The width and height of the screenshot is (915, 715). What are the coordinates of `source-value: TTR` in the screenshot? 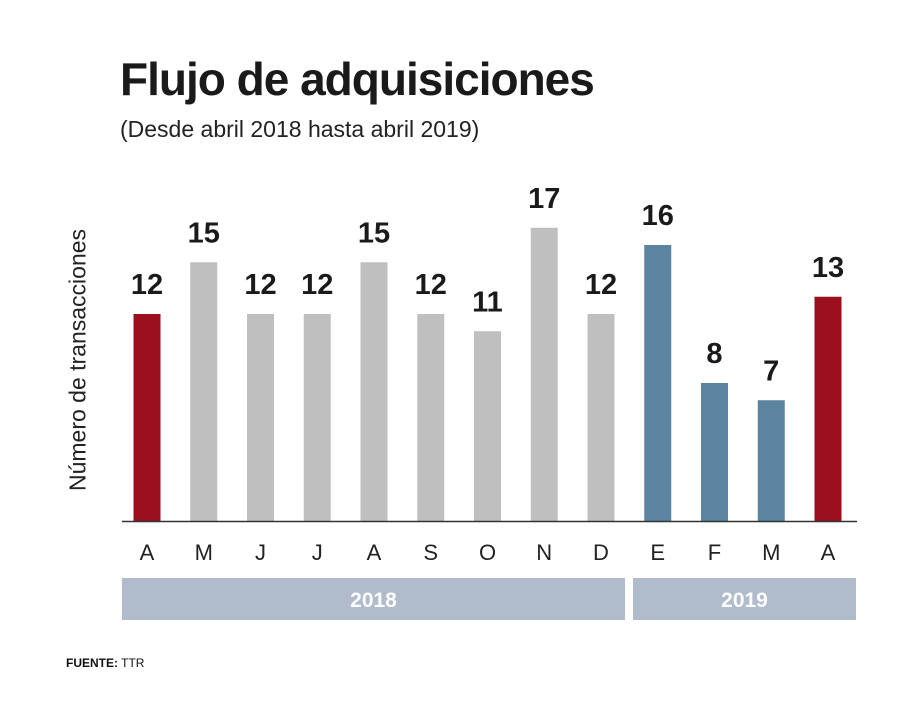 It's located at (133, 663).